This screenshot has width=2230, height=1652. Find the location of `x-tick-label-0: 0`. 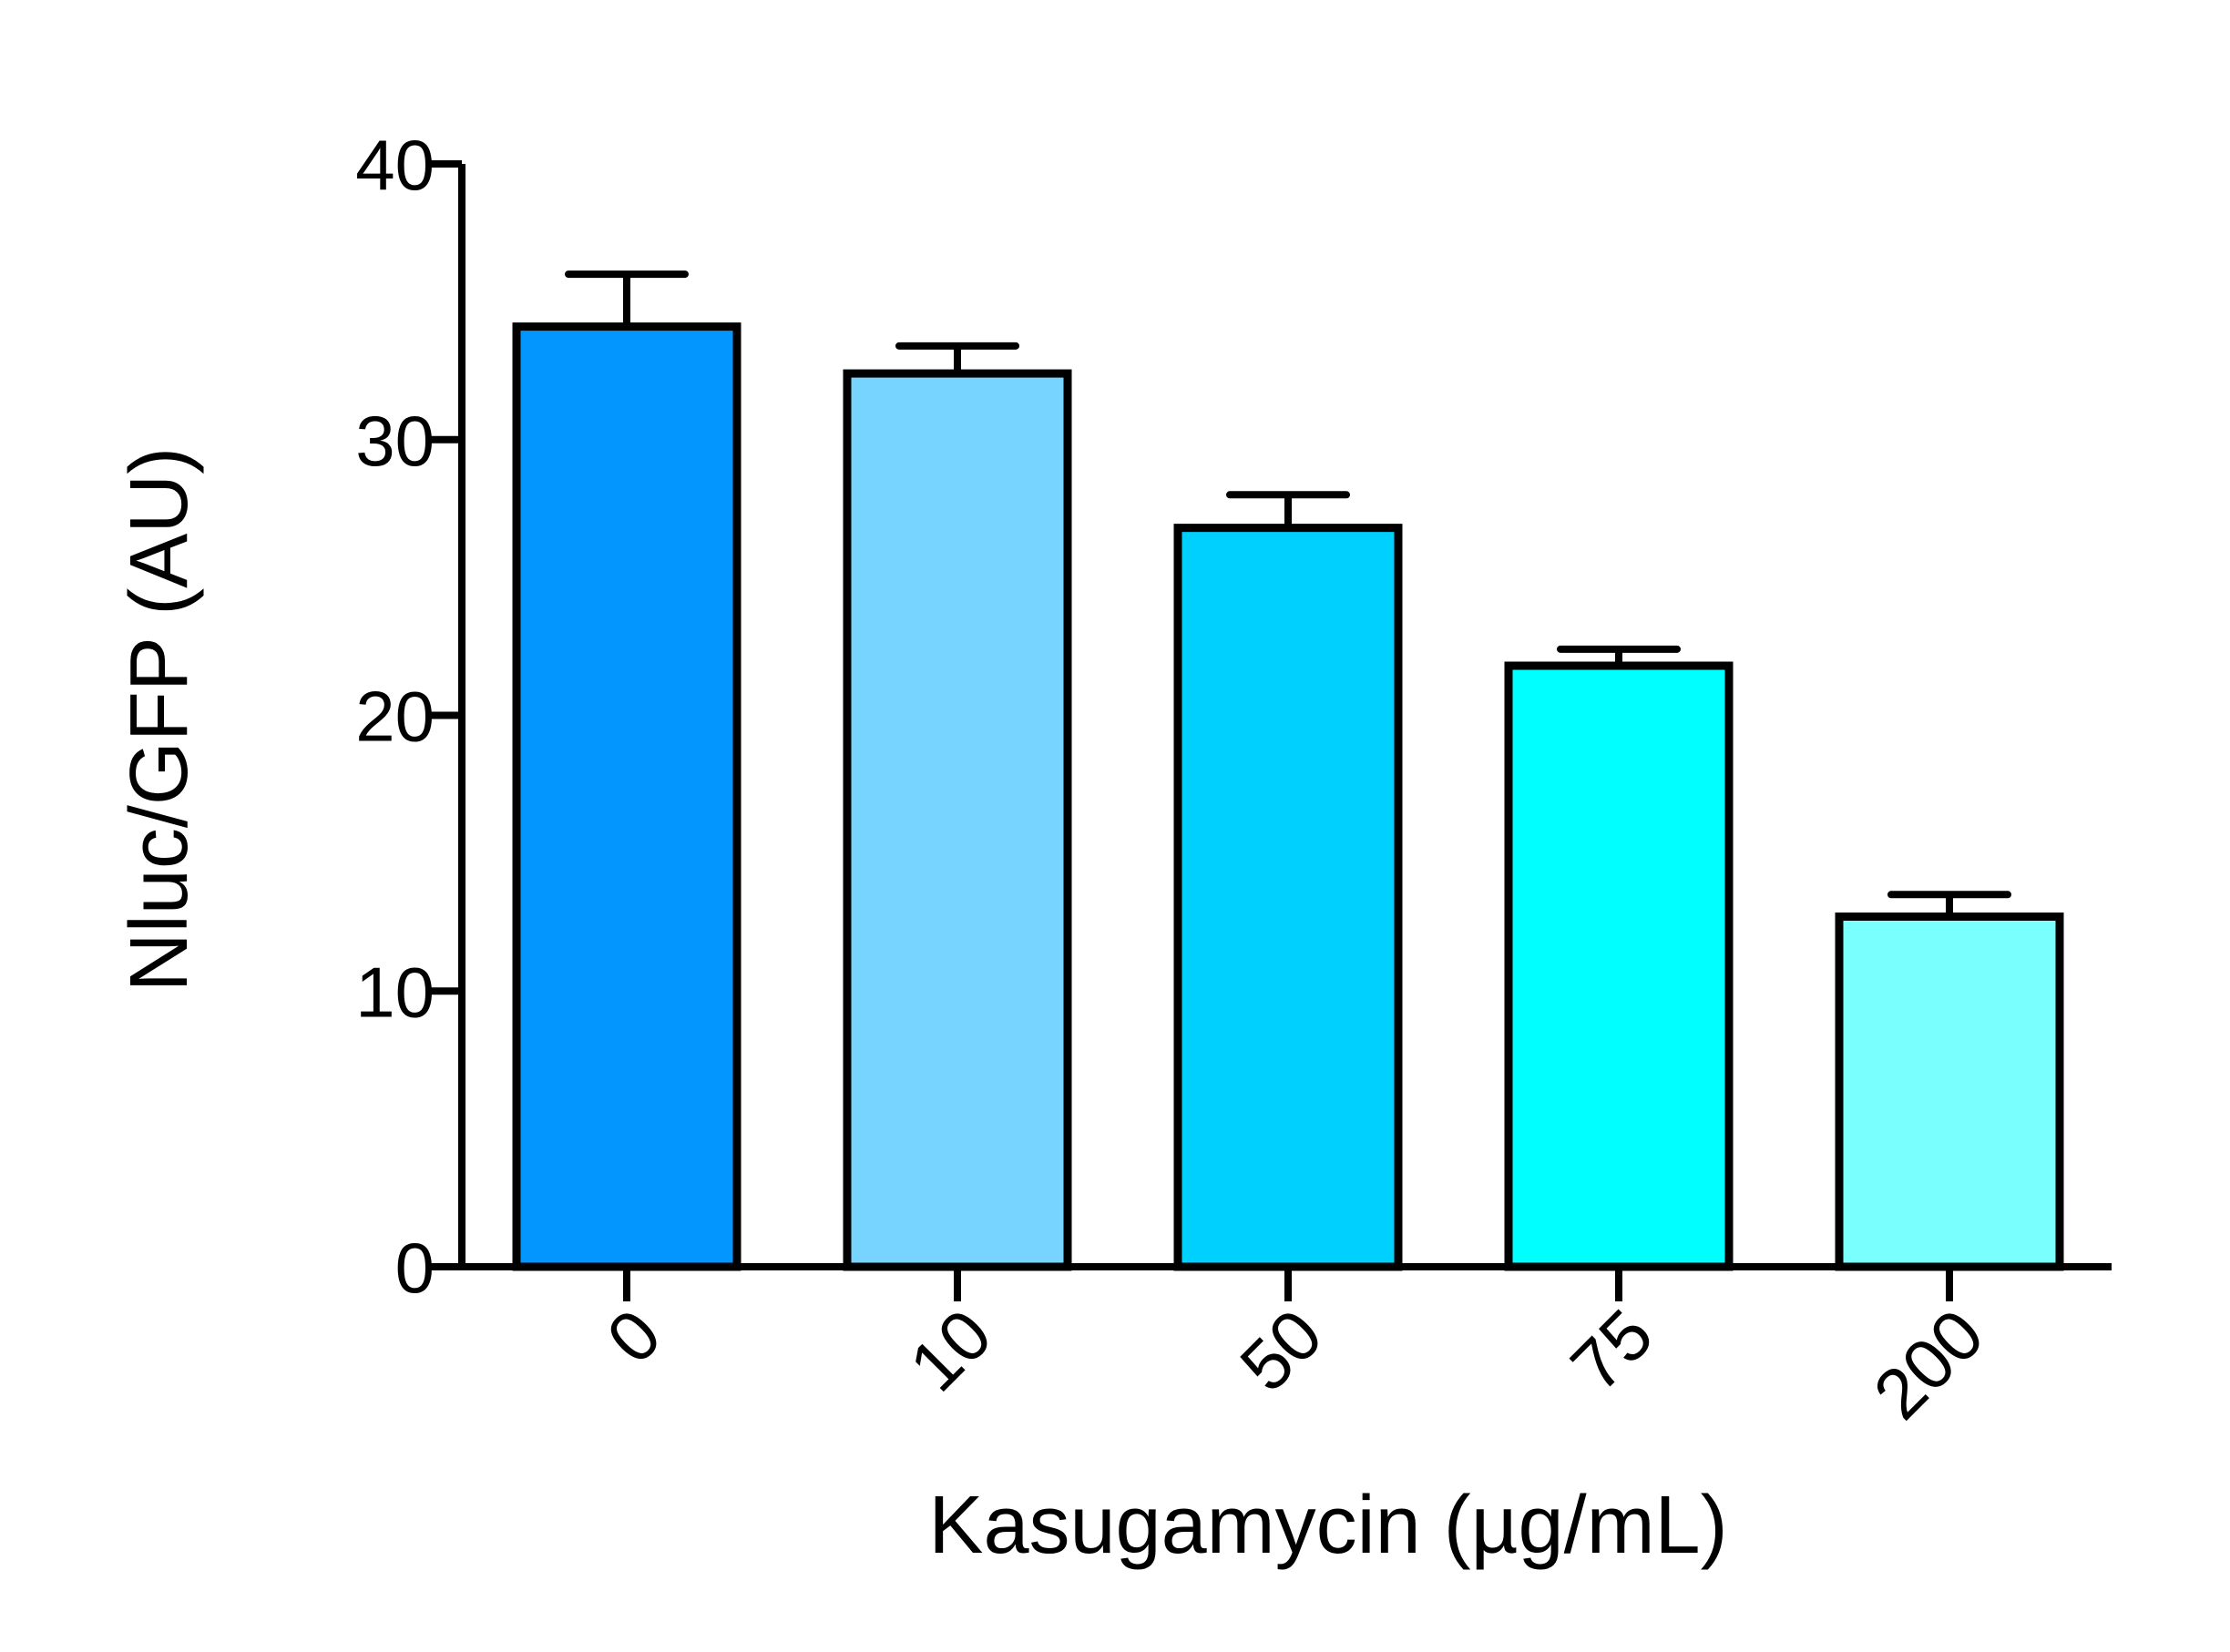

x-tick-label-0: 0 is located at coordinates (633, 1336).